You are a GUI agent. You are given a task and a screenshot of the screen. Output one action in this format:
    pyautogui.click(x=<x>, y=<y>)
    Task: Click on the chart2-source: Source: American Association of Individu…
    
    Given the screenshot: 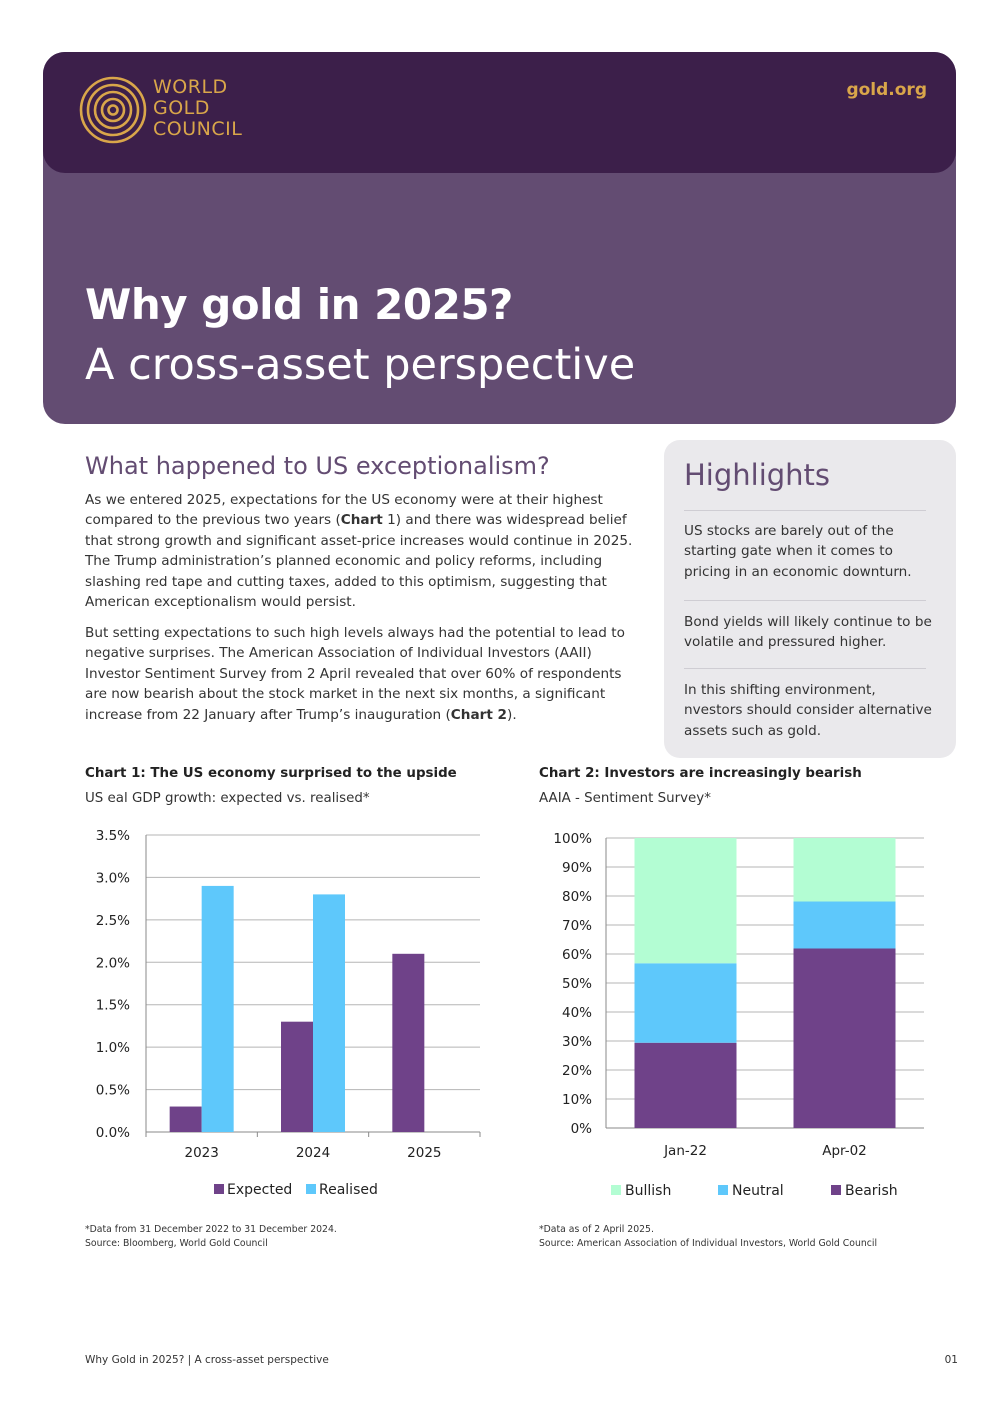 What is the action you would take?
    pyautogui.click(x=708, y=1243)
    